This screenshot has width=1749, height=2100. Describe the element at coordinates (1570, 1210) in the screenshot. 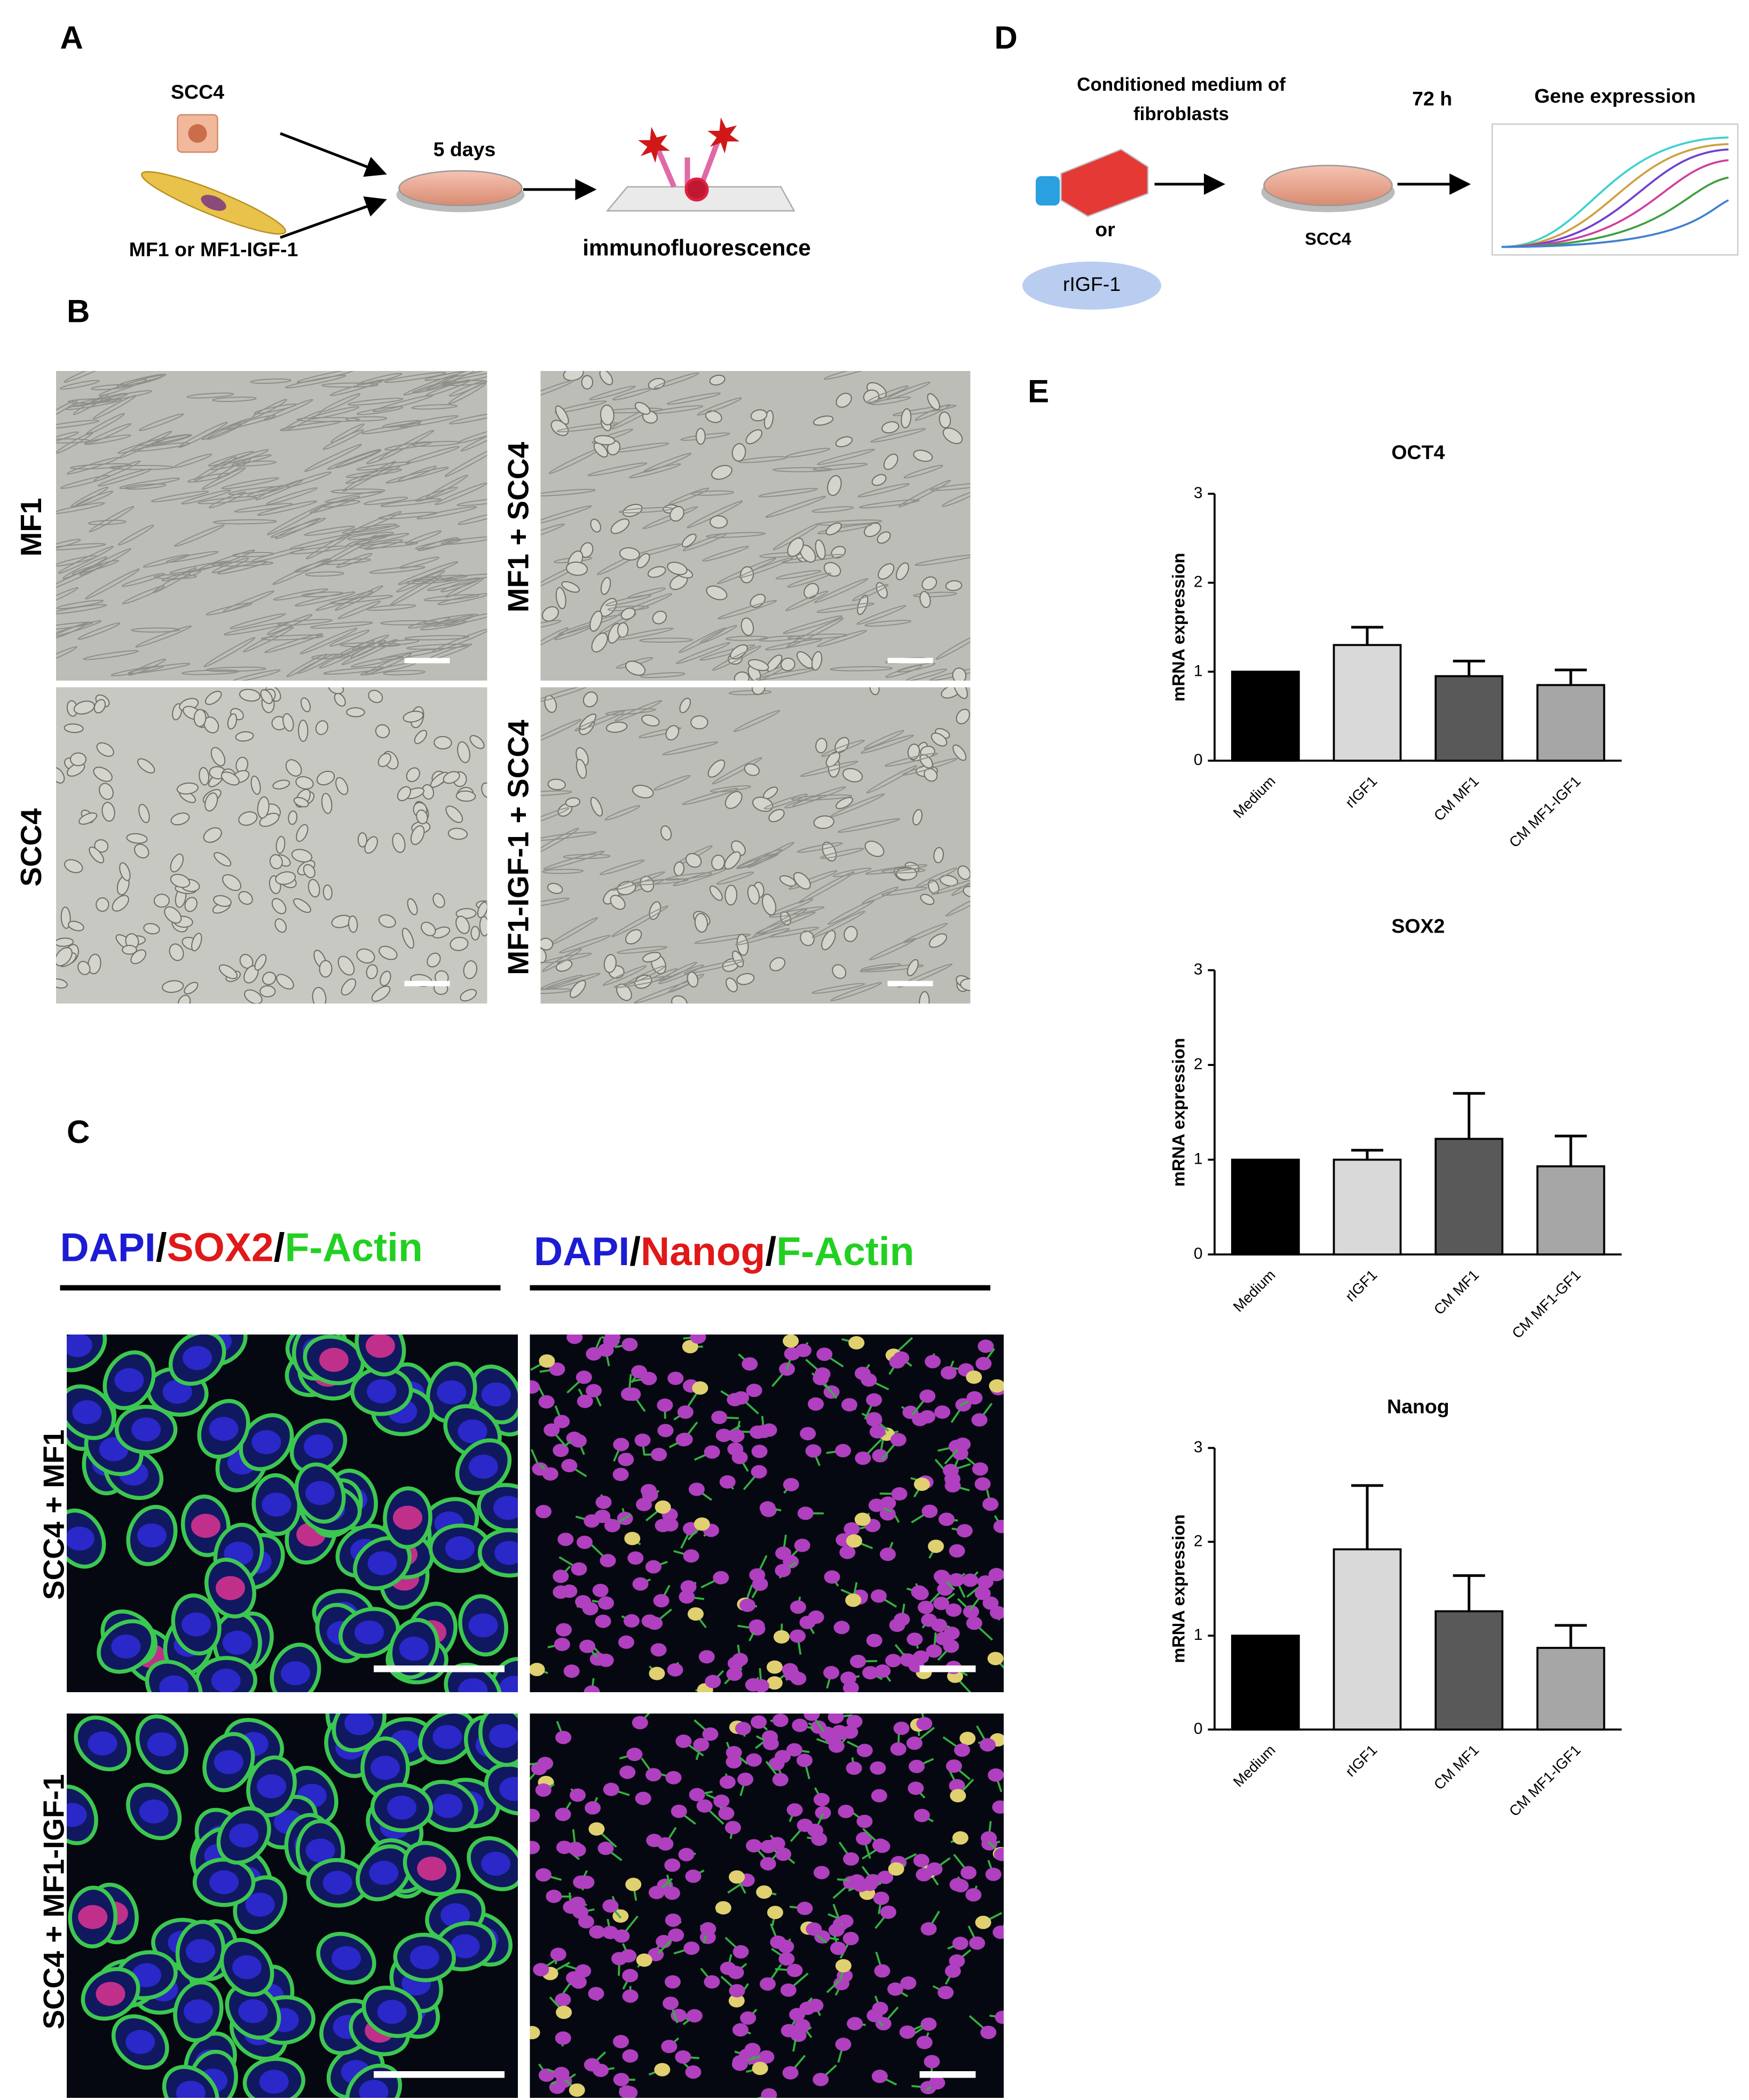

I see `bar` at that location.